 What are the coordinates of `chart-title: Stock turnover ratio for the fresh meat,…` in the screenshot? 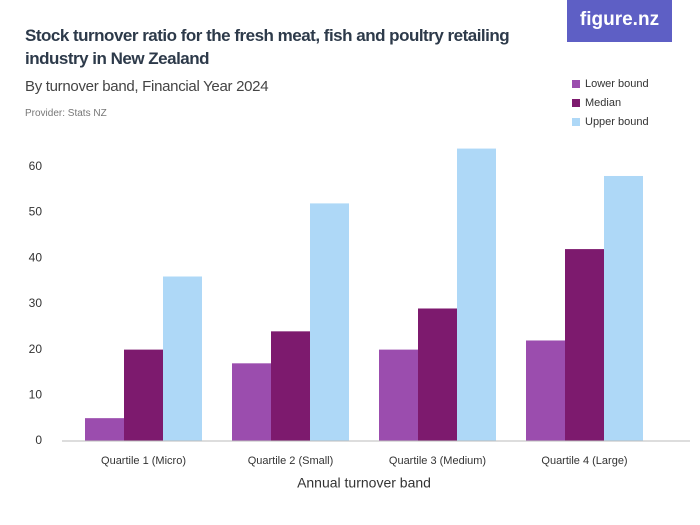 It's located at (267, 47).